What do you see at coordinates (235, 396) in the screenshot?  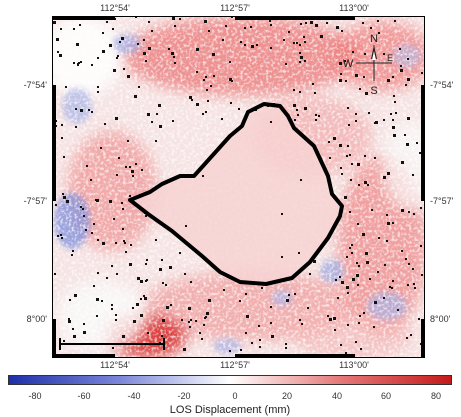 I see `colorbar-tick: 0` at bounding box center [235, 396].